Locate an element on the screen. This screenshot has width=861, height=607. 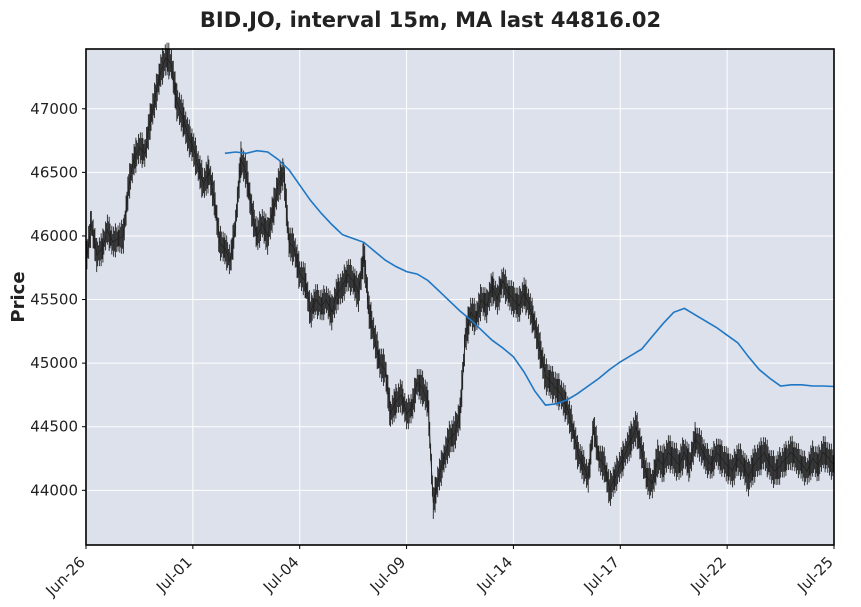
y-tick-label: 44500 is located at coordinates (54, 427).